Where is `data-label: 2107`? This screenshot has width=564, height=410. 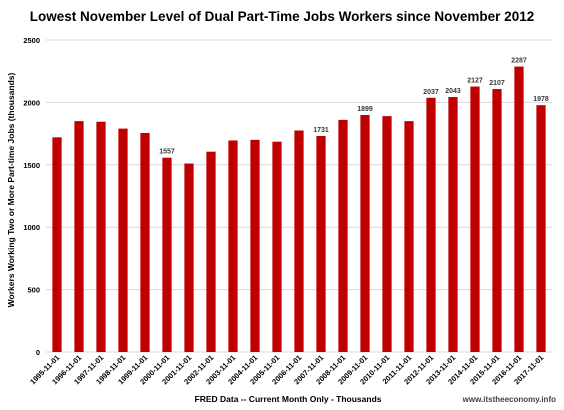 data-label: 2107 is located at coordinates (497, 83).